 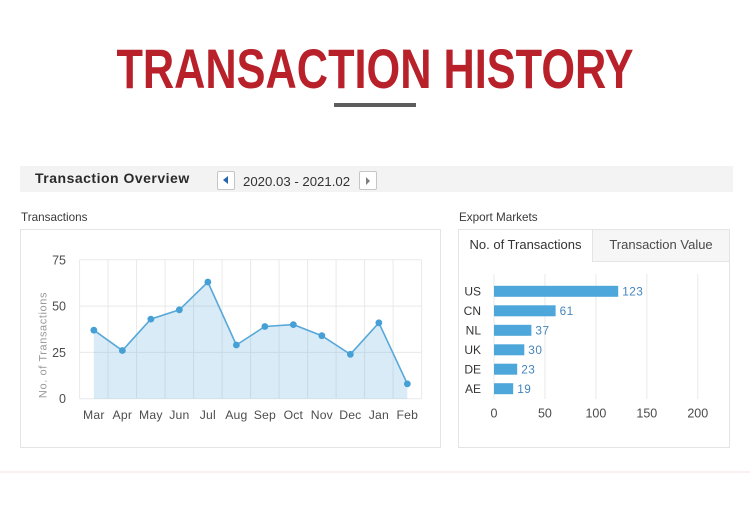 I want to click on svg-text: Feb, so click(x=408, y=415).